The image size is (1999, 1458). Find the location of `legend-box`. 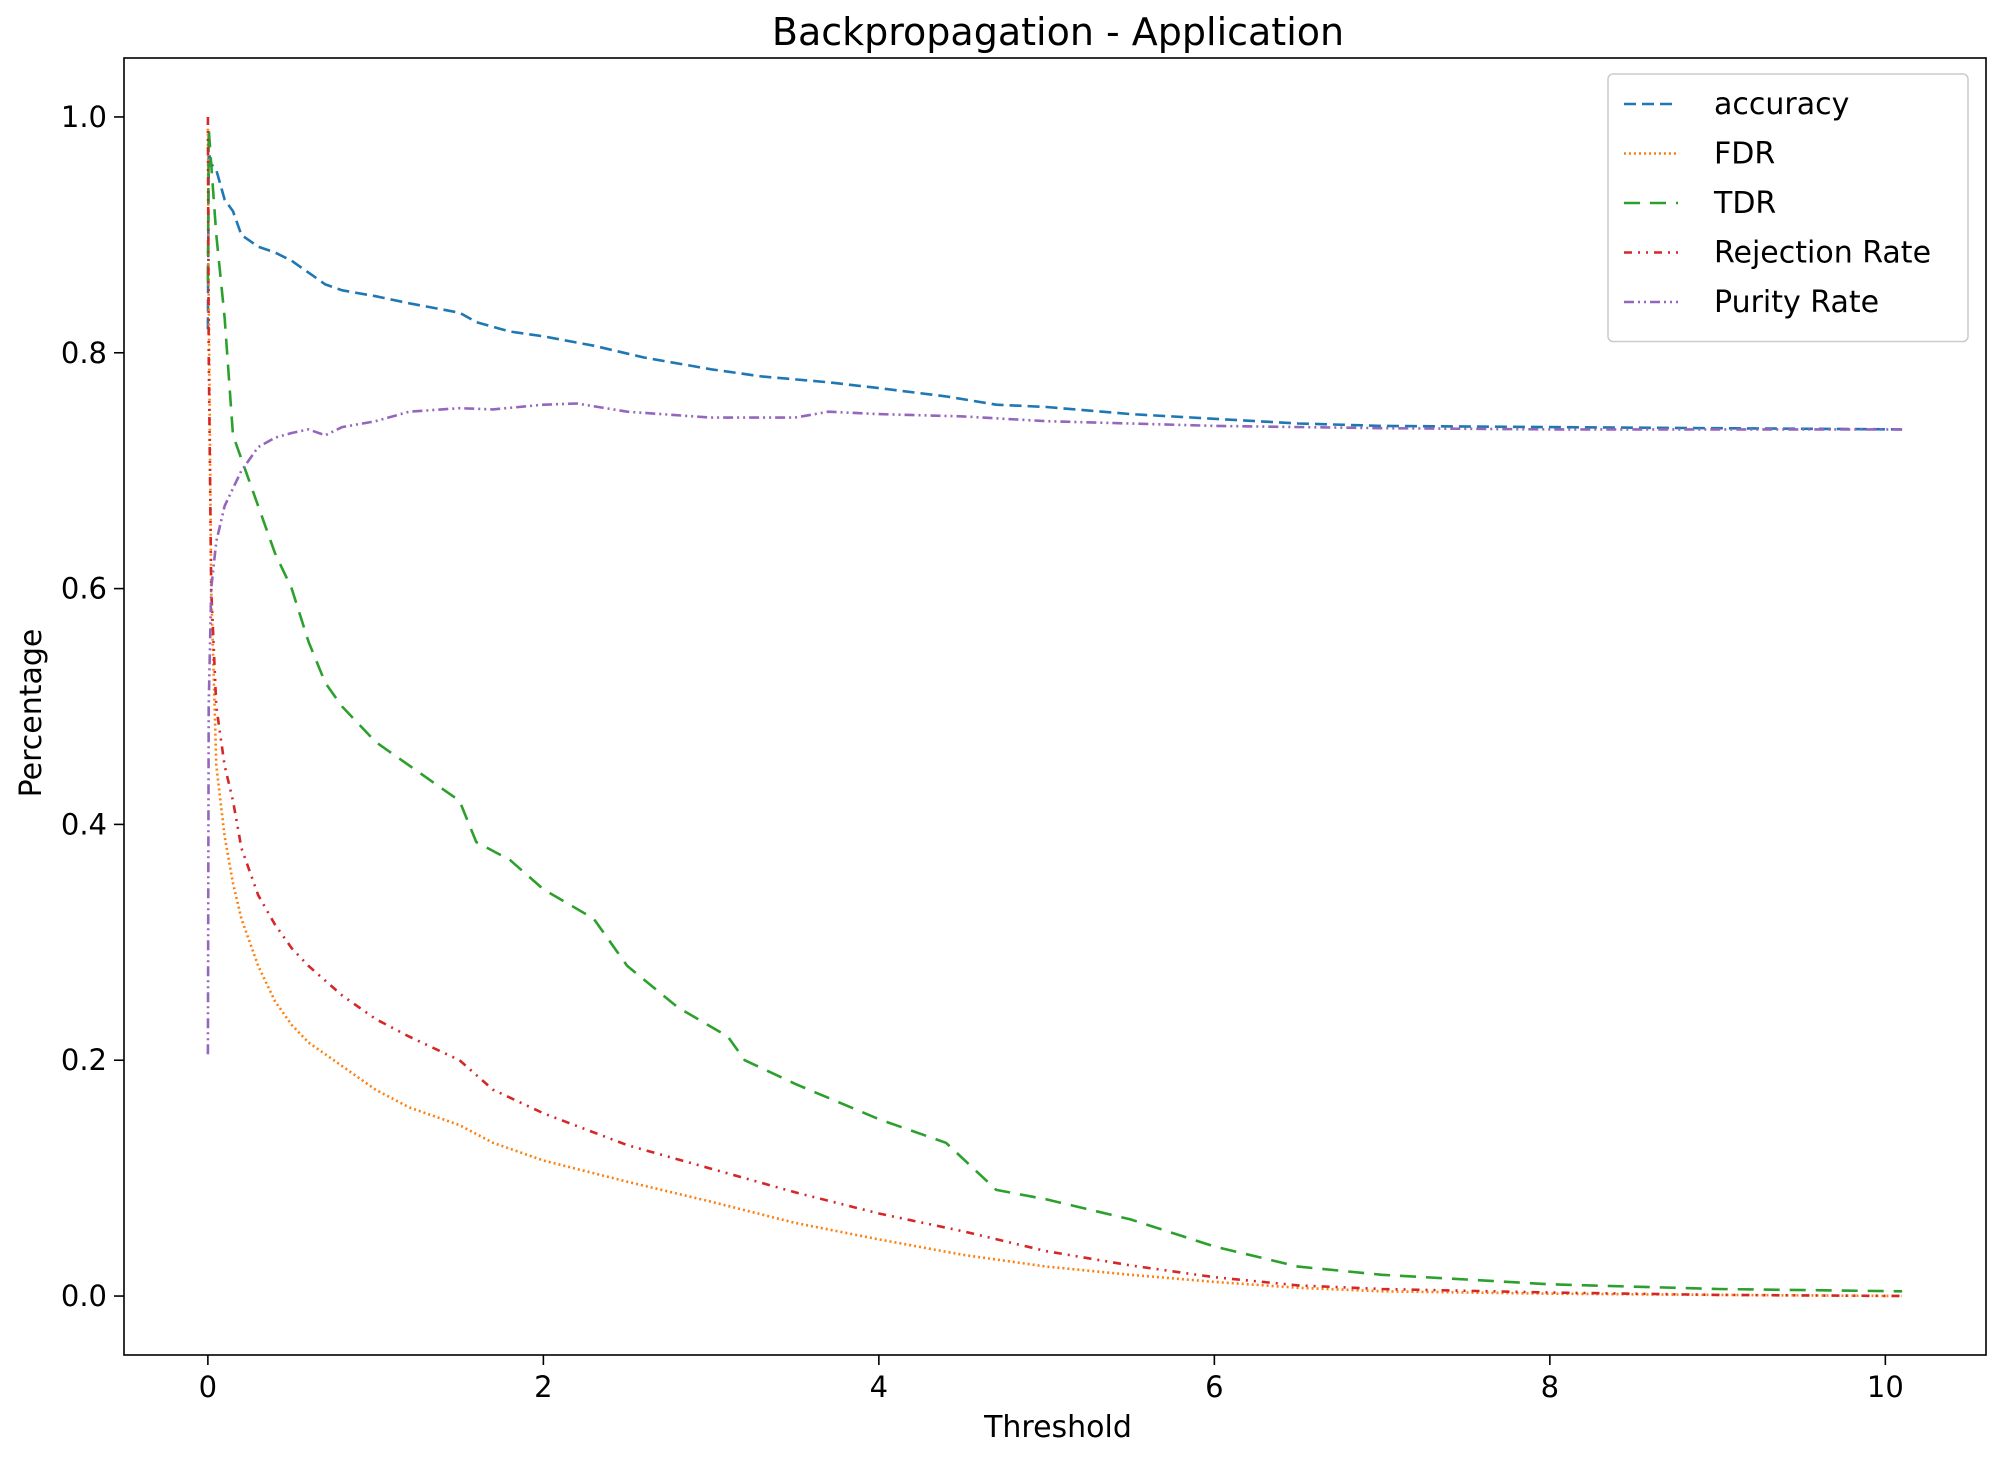

legend-box is located at coordinates (1788, 208).